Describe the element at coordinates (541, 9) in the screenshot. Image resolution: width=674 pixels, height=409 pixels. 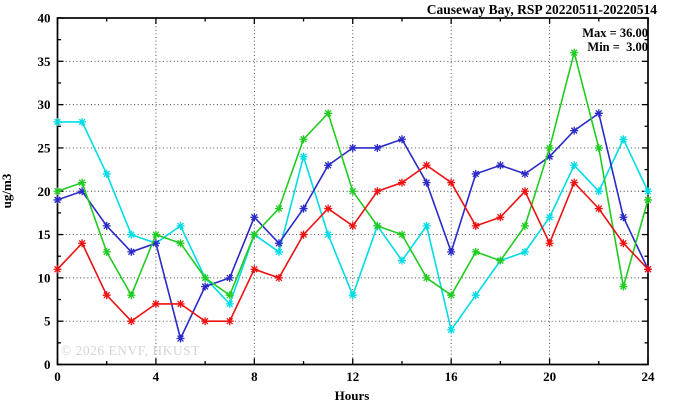
I see `chart-title: Causeway Bay, RSP 20220511-20220514` at that location.